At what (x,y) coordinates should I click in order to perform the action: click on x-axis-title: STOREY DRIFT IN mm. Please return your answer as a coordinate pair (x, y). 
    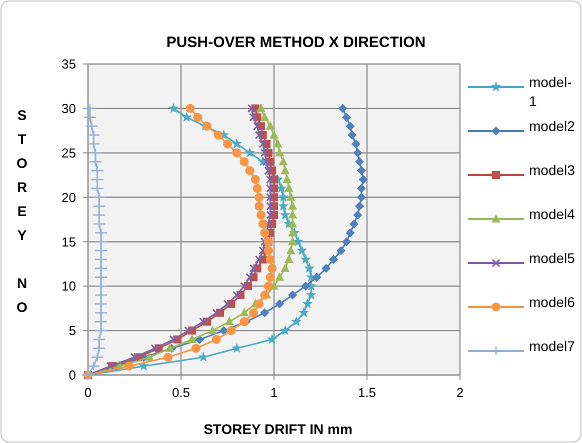
    Looking at the image, I should click on (278, 429).